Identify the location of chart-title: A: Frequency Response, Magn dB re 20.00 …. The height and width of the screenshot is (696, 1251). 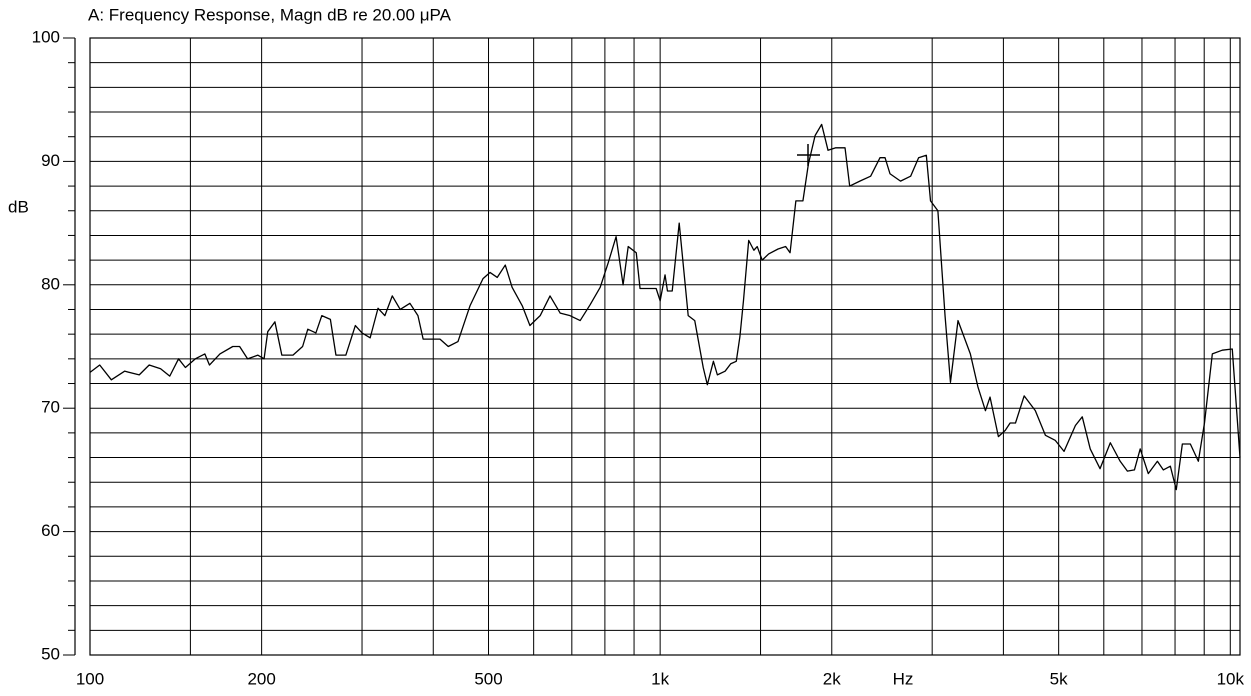
(270, 14).